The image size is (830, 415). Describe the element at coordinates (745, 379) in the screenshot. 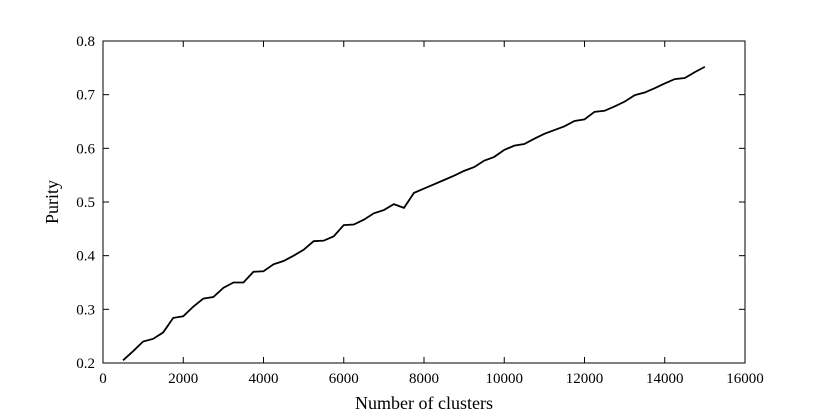

I see `x-tick-label: 16000` at that location.